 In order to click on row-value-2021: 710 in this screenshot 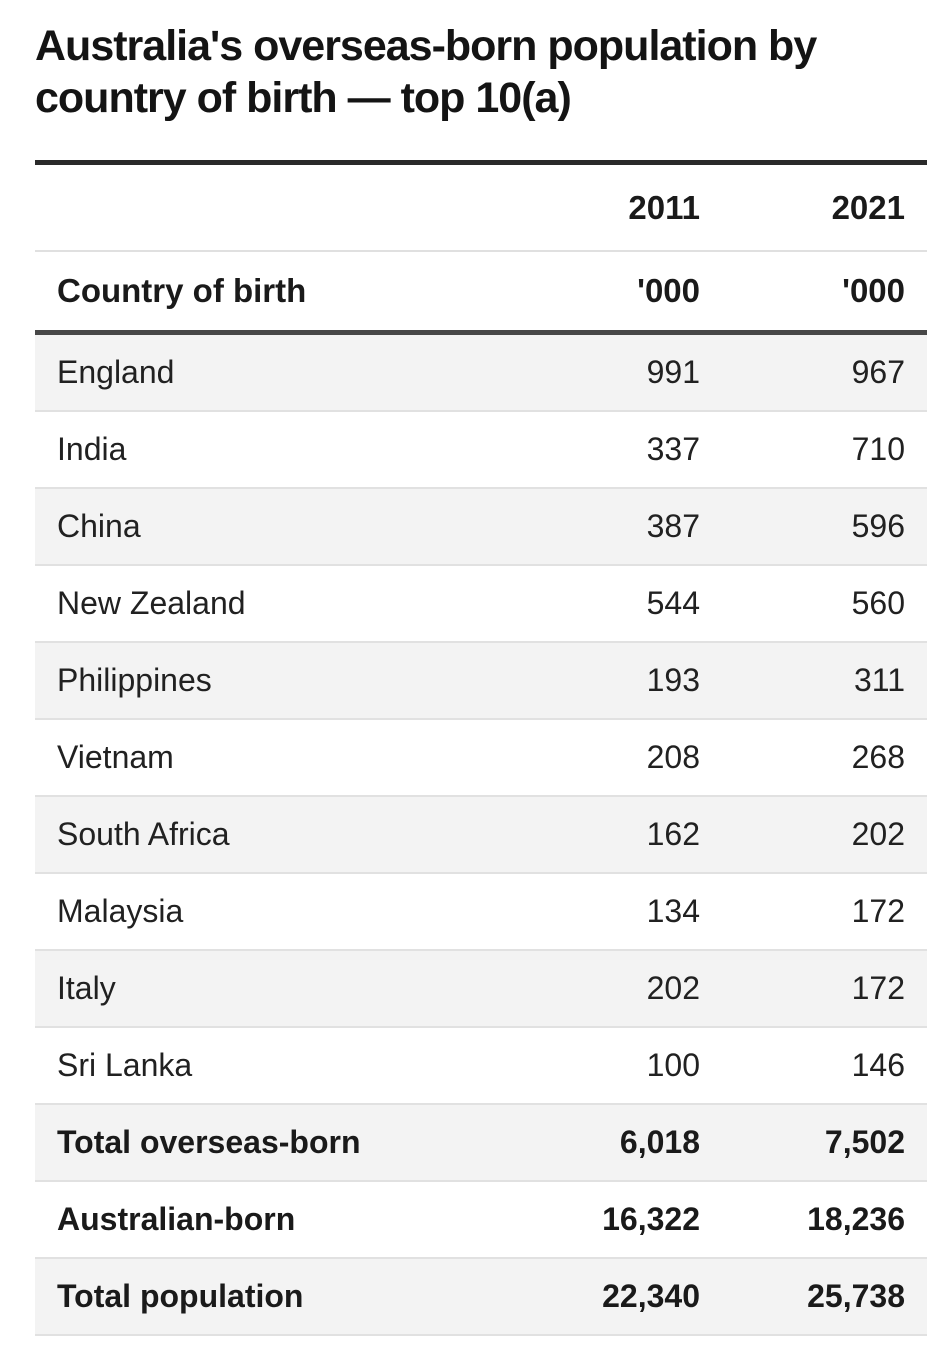, I will do `click(878, 449)`.